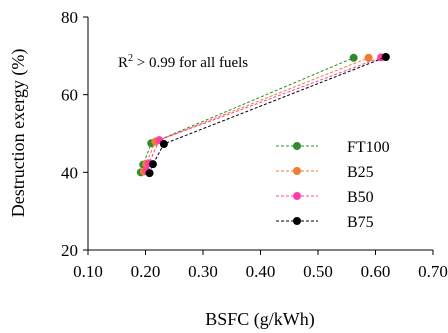  I want to click on legend-item-b25: B25, so click(325, 172).